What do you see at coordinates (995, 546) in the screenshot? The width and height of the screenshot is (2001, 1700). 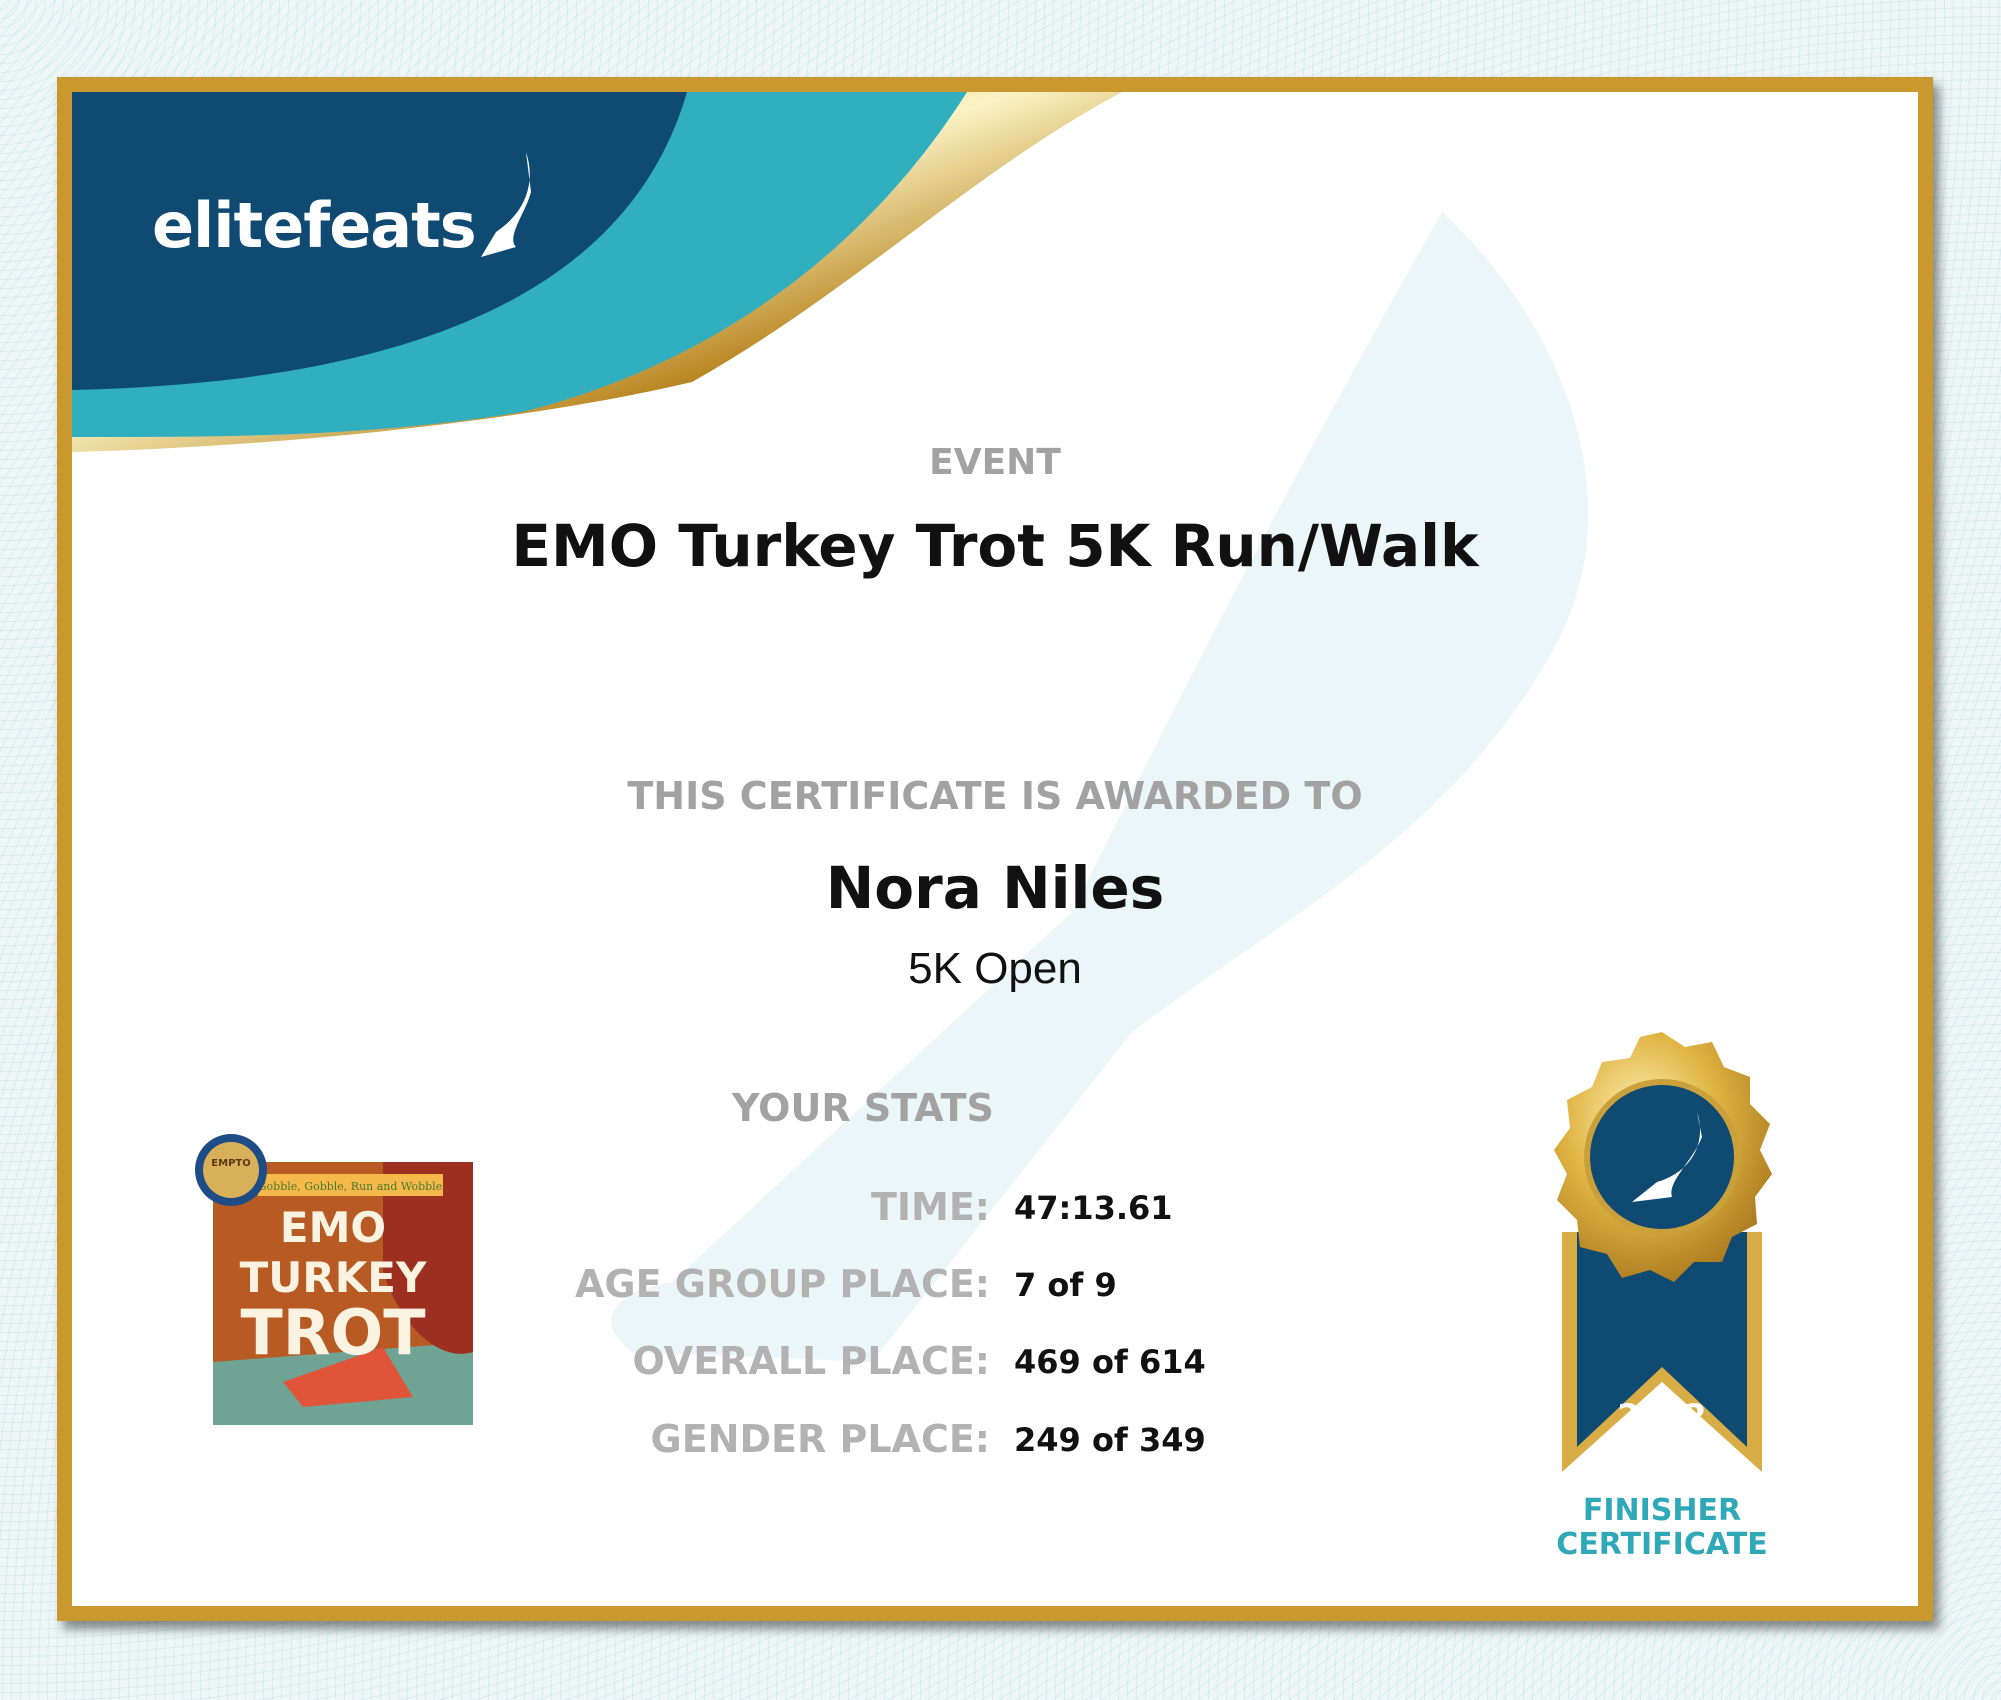 I see `event-name: EMO Turkey Trot 5K Run/Walk` at bounding box center [995, 546].